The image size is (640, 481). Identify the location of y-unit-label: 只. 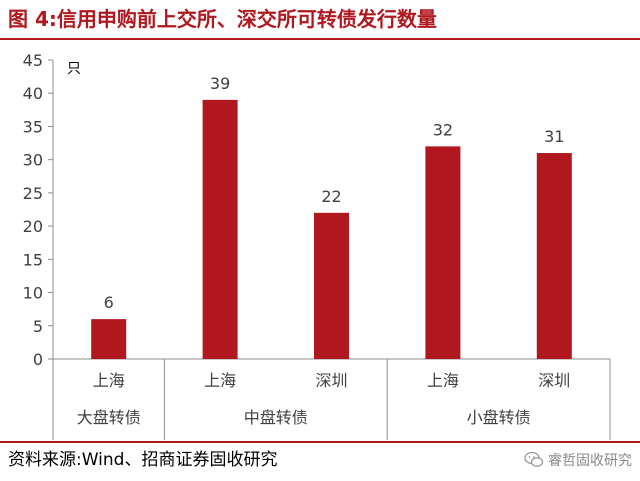
(74, 69).